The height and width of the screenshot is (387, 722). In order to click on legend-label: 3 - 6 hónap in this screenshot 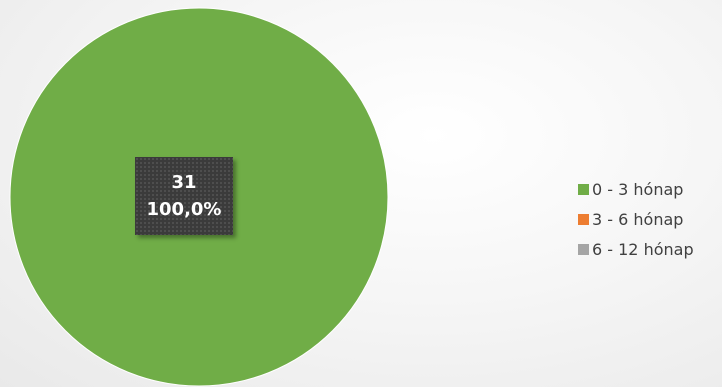, I will do `click(638, 219)`.